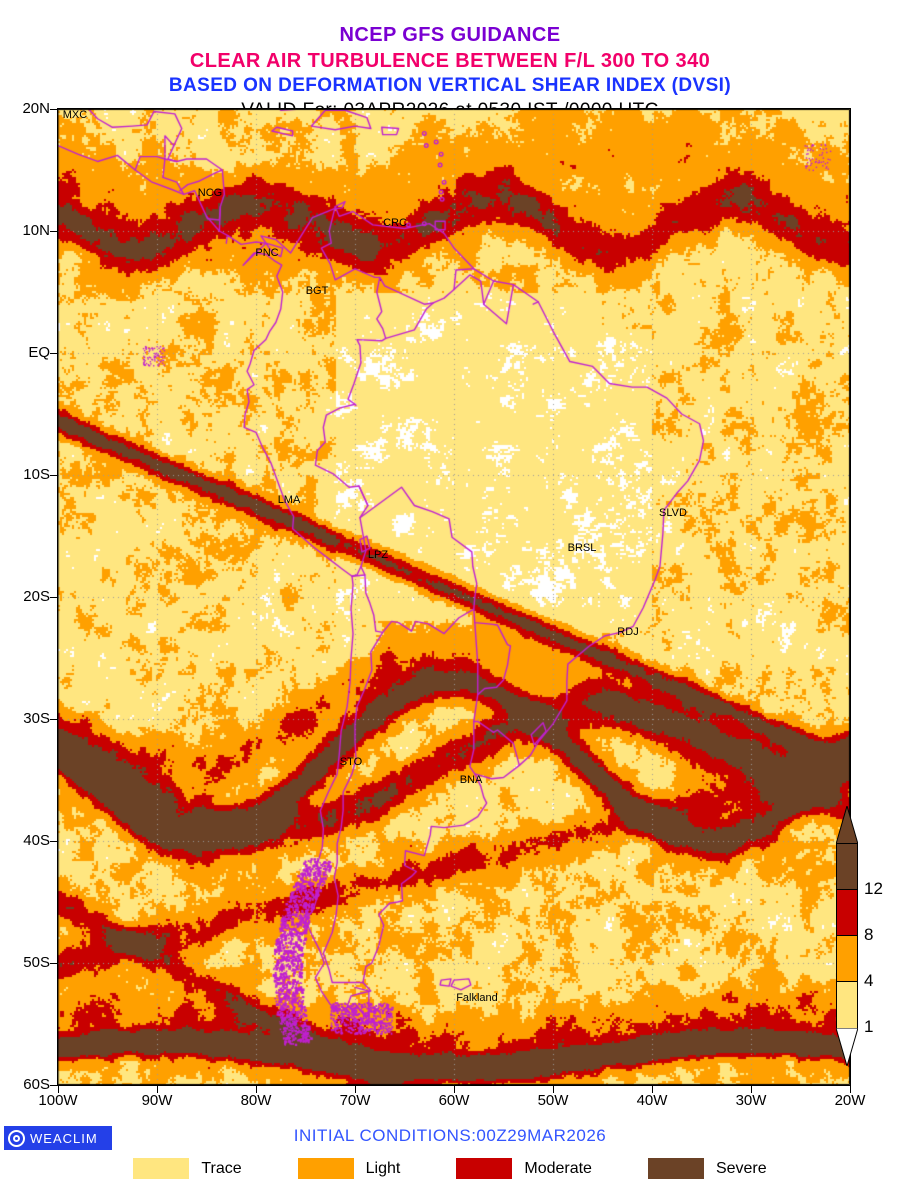 Image resolution: width=900 pixels, height=1200 pixels. What do you see at coordinates (673, 513) in the screenshot?
I see `city-label-slvd: SLVD` at bounding box center [673, 513].